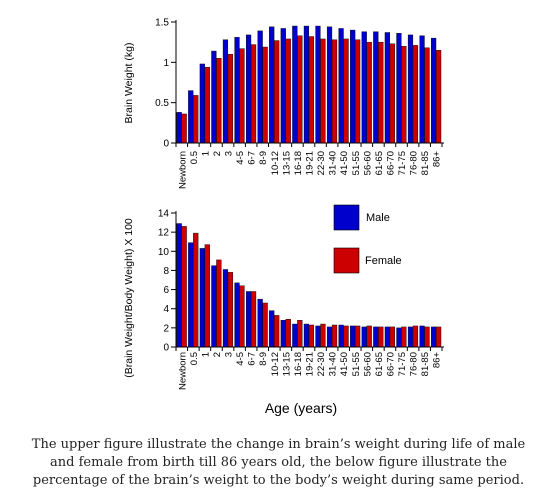 This screenshot has height=499, width=557. Describe the element at coordinates (252, 158) in the screenshot. I see `upper-x-tick-label: 6-7` at that location.